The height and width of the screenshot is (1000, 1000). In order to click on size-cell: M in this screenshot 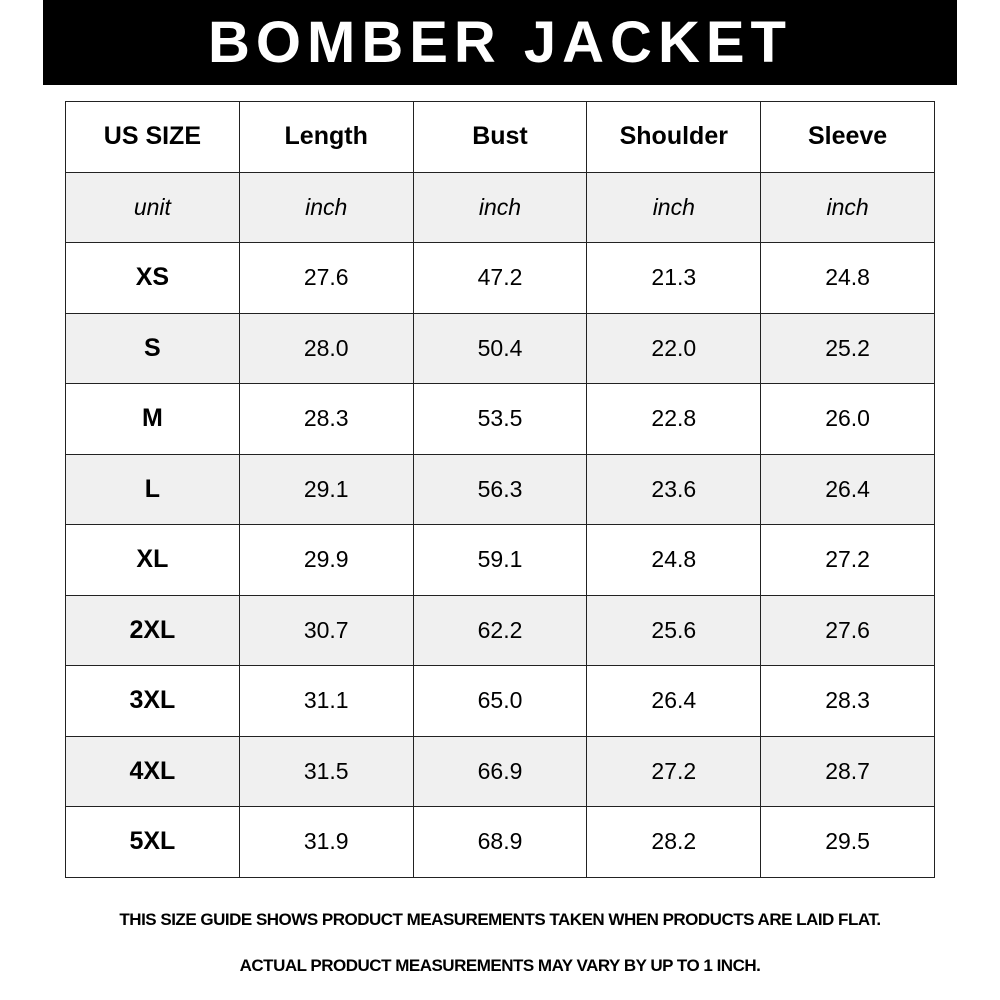, I will do `click(152, 419)`.